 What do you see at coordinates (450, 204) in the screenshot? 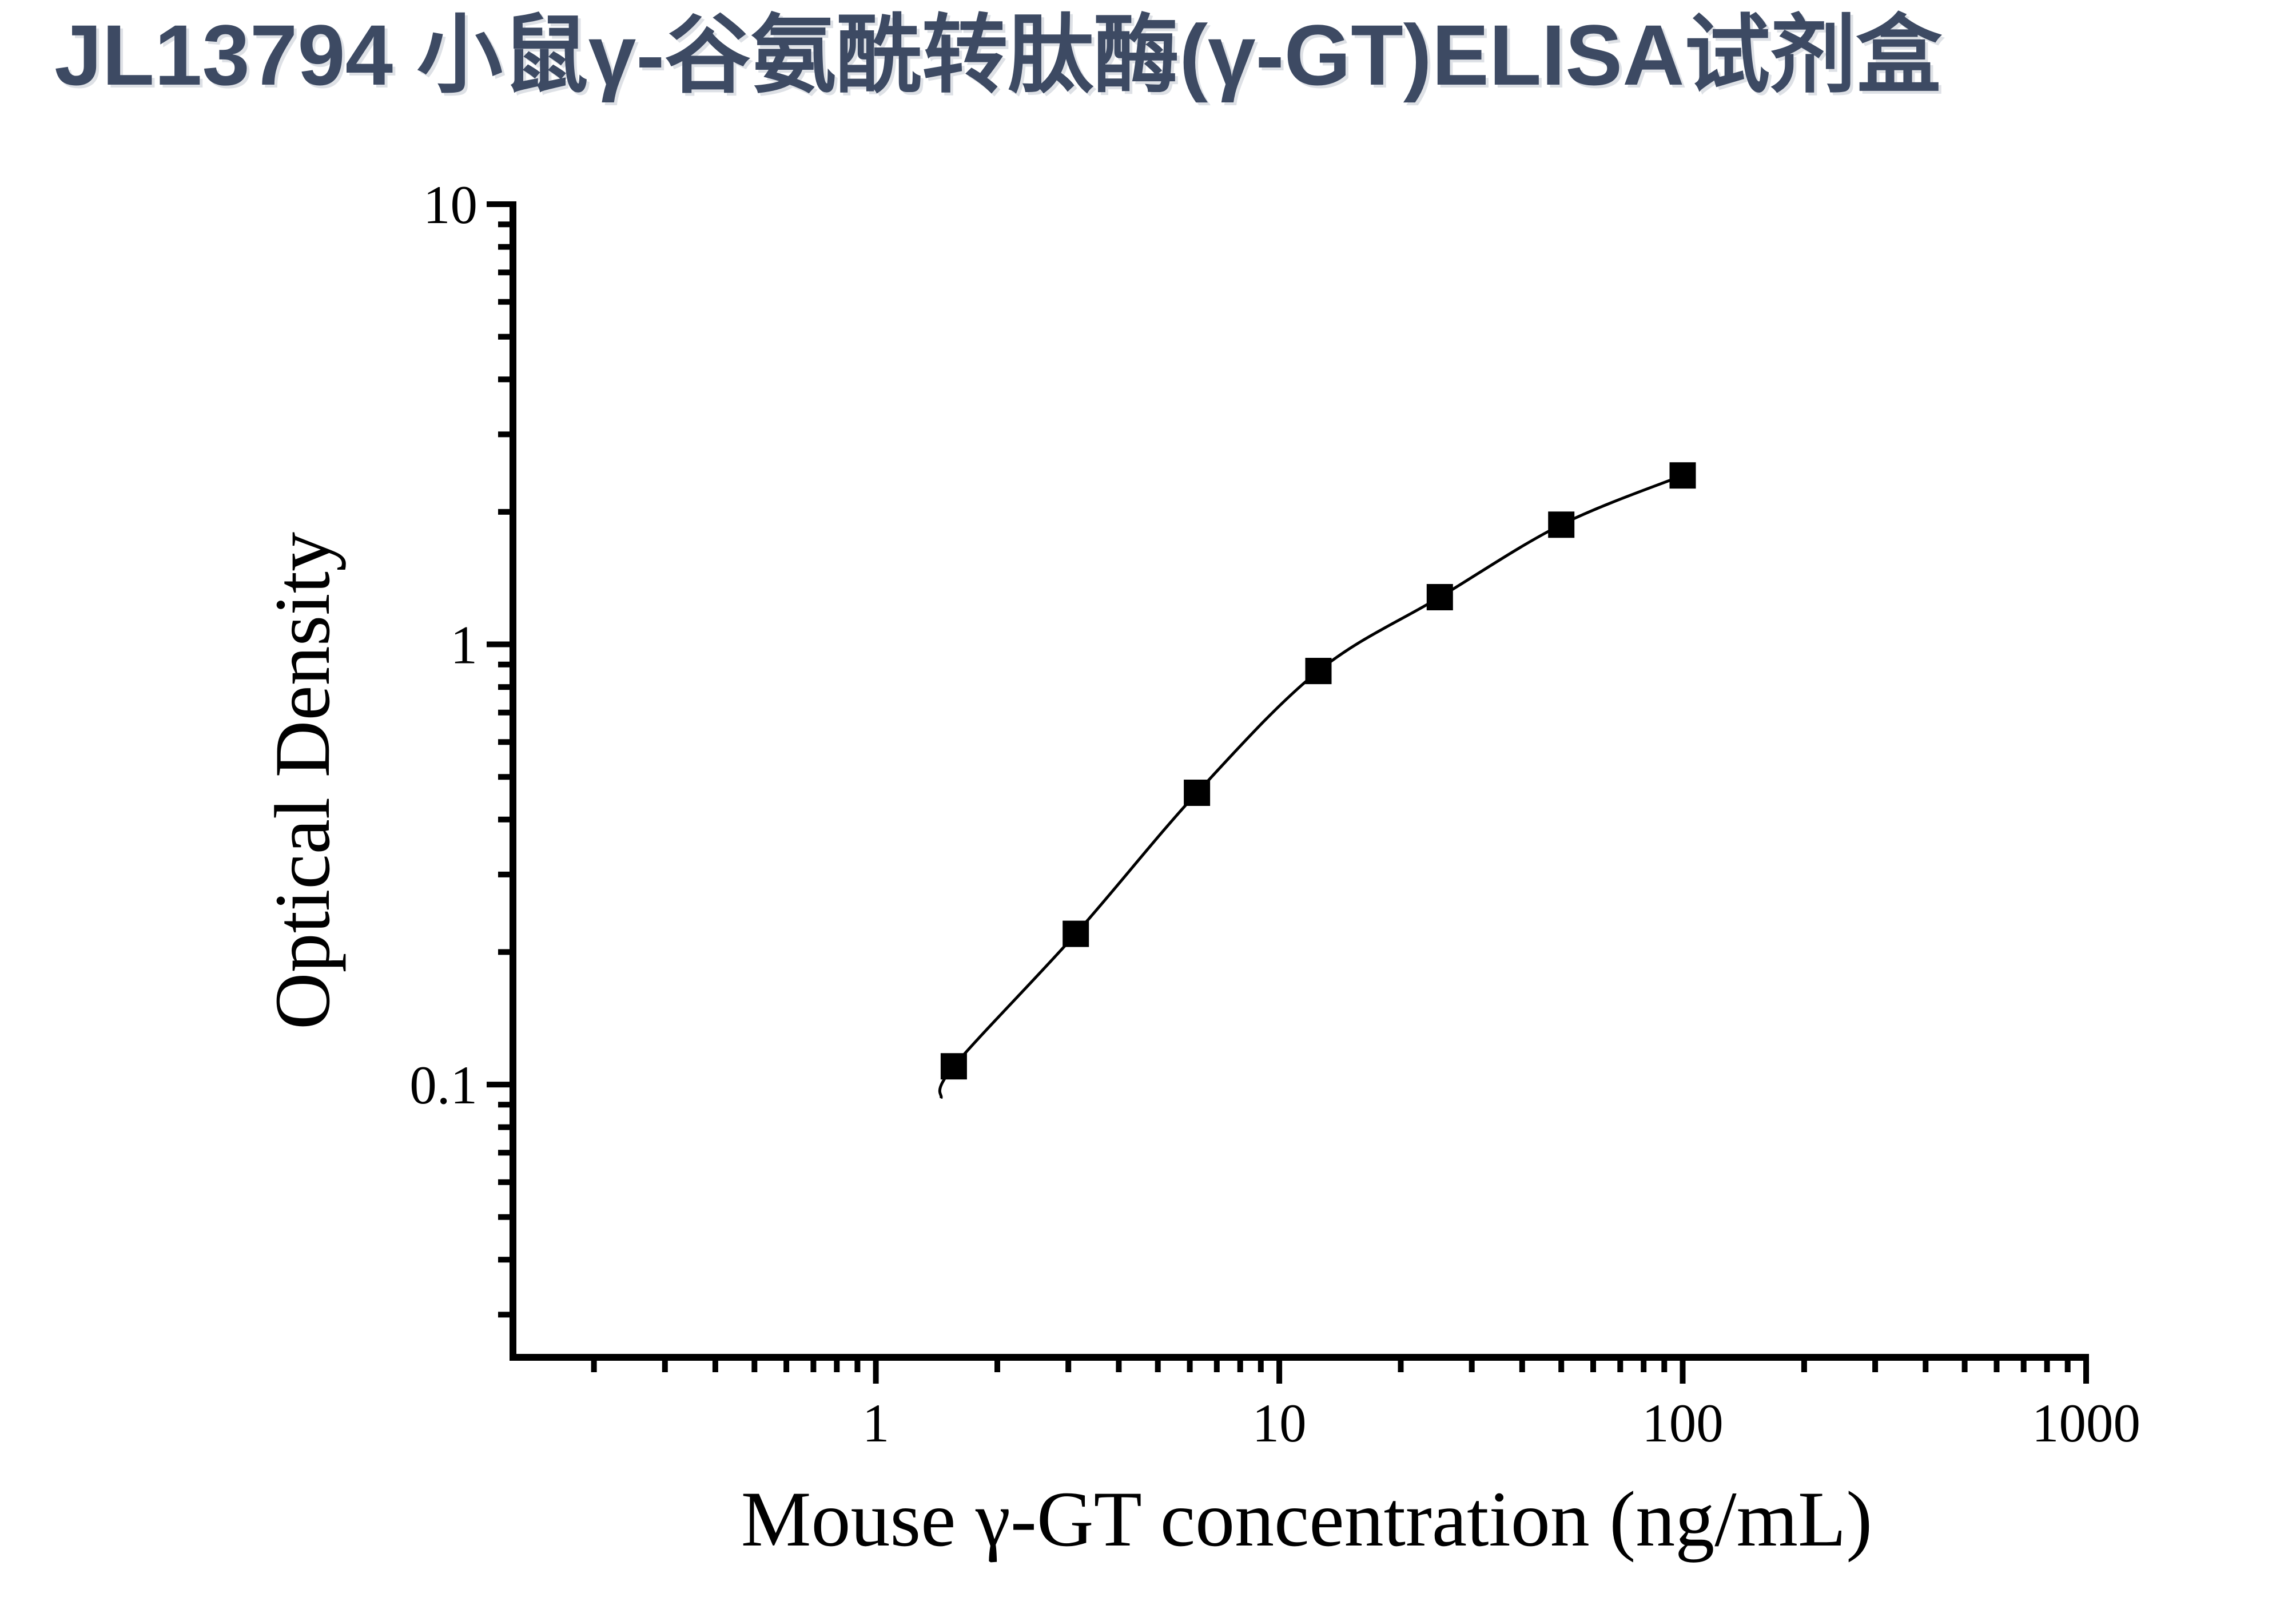
I see `y-tick-label: 10` at bounding box center [450, 204].